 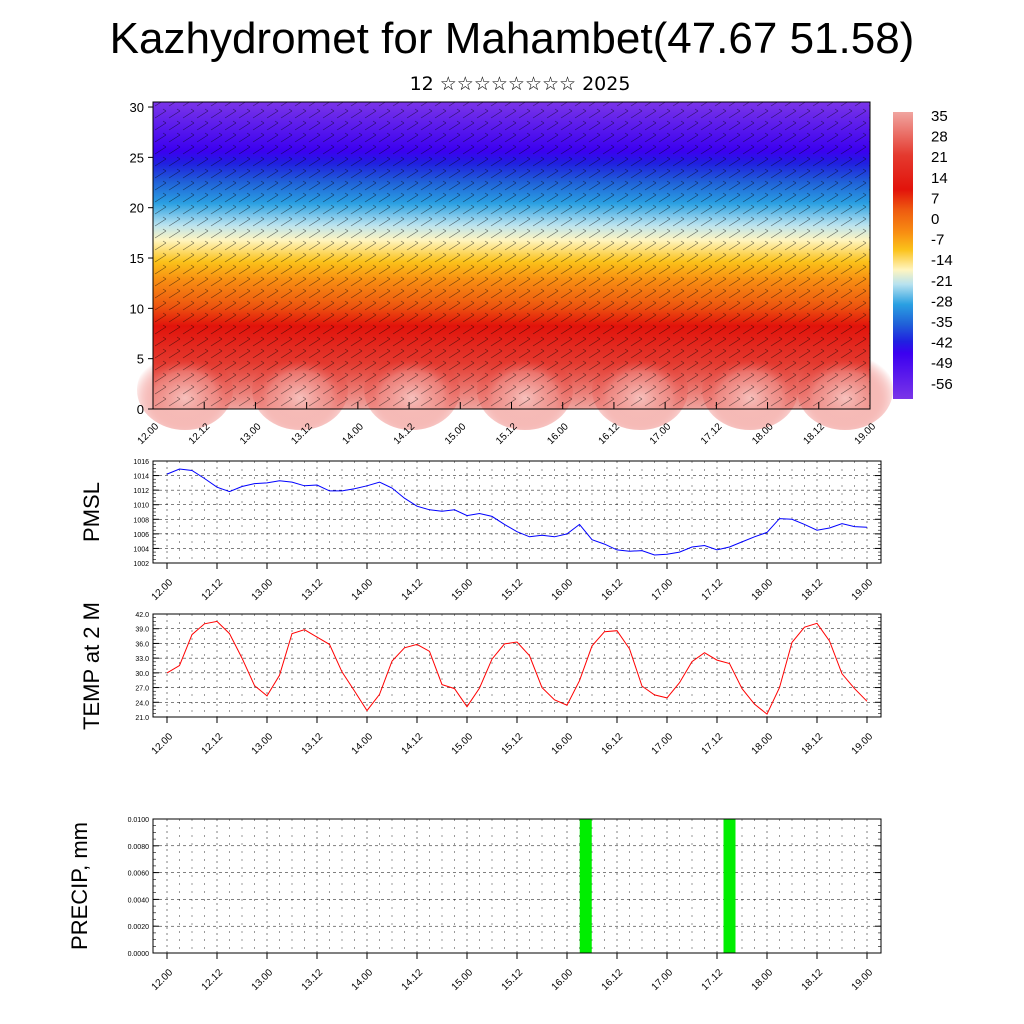 I want to click on heatmap-x-tick-label: 12.00, so click(x=149, y=434).